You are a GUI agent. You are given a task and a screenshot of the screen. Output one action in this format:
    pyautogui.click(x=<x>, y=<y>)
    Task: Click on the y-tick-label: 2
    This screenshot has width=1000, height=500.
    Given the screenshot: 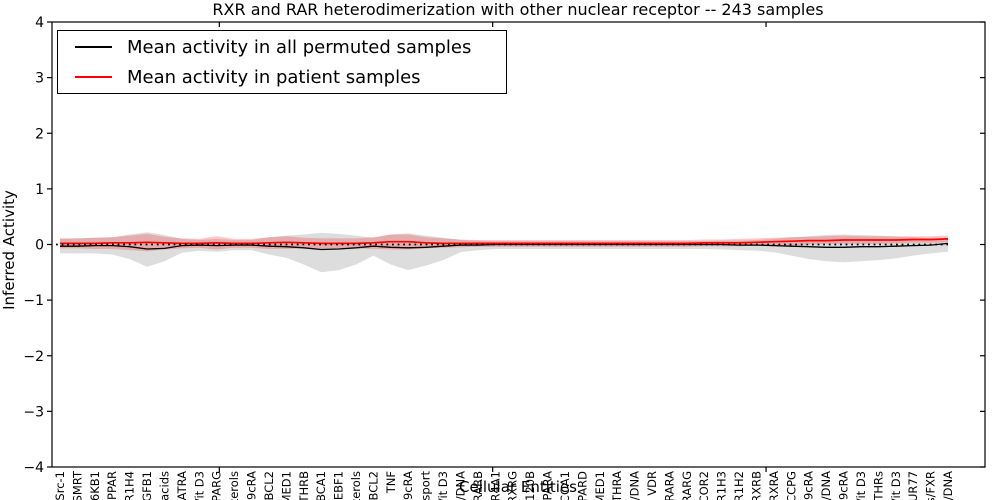 What is the action you would take?
    pyautogui.click(x=39, y=134)
    